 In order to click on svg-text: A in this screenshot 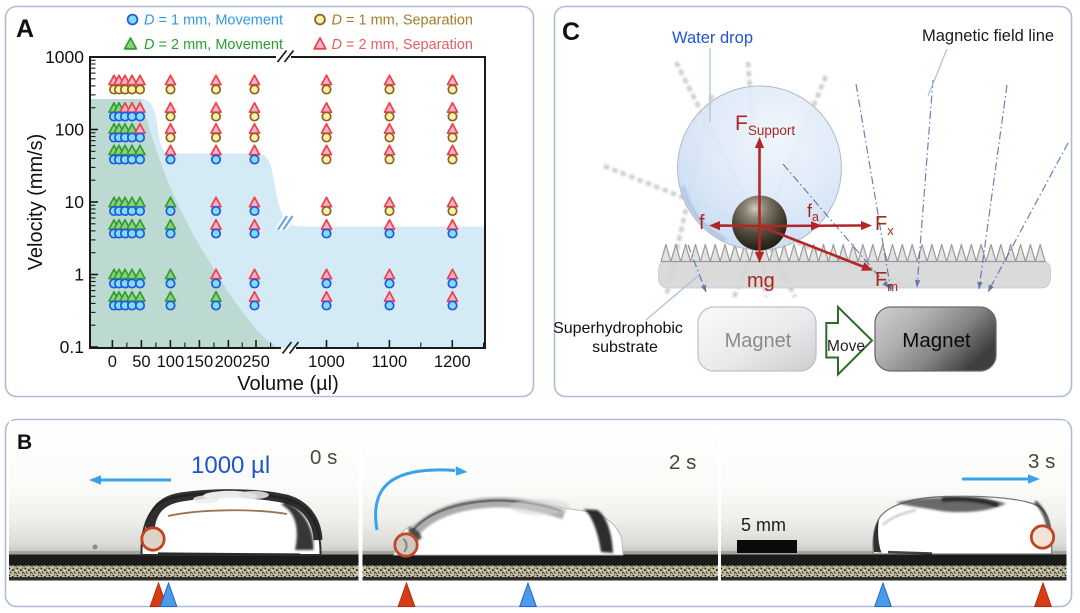, I will do `click(25, 29)`.